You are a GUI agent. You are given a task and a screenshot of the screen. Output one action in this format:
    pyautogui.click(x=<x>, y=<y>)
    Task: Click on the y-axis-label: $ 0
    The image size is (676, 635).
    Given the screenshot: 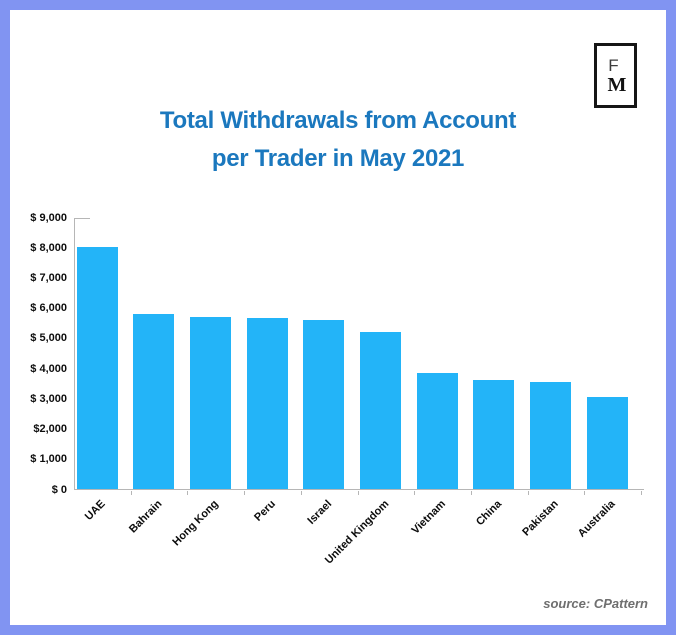 What is the action you would take?
    pyautogui.click(x=59, y=489)
    